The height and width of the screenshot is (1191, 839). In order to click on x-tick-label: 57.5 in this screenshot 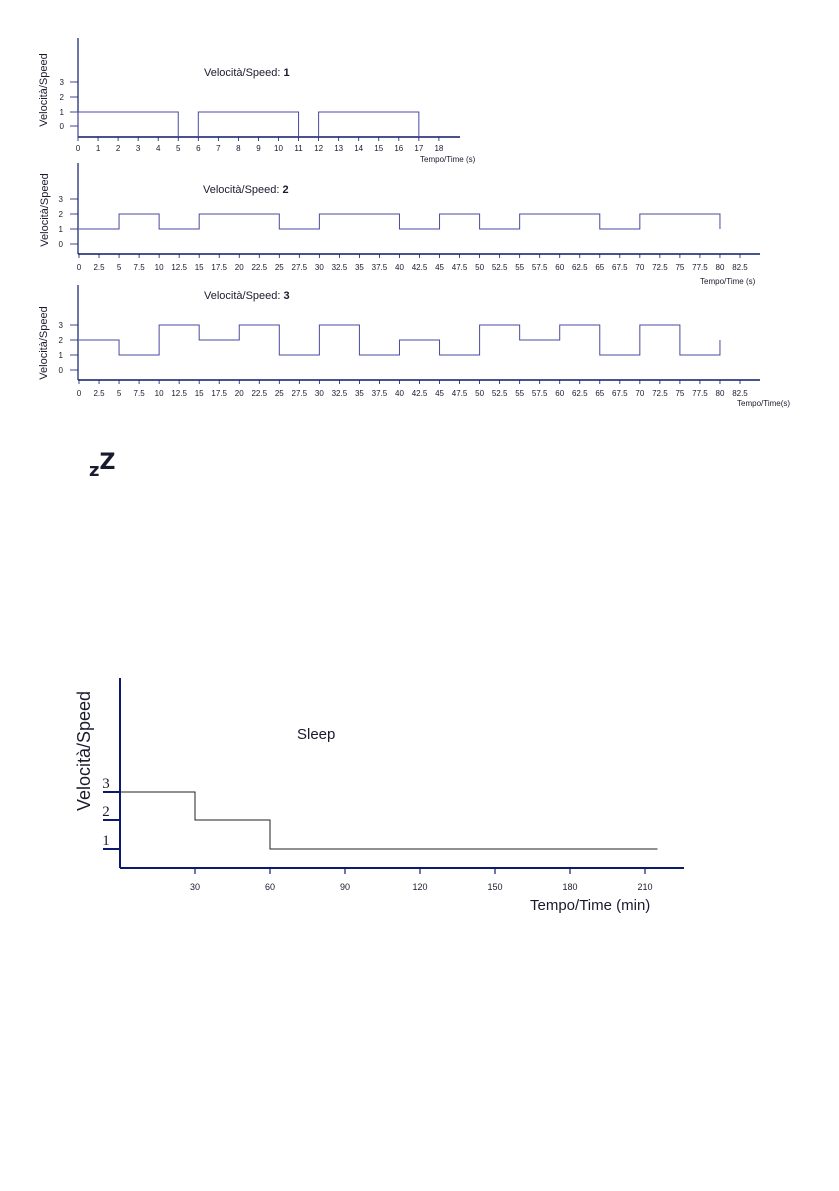, I will do `click(540, 393)`.